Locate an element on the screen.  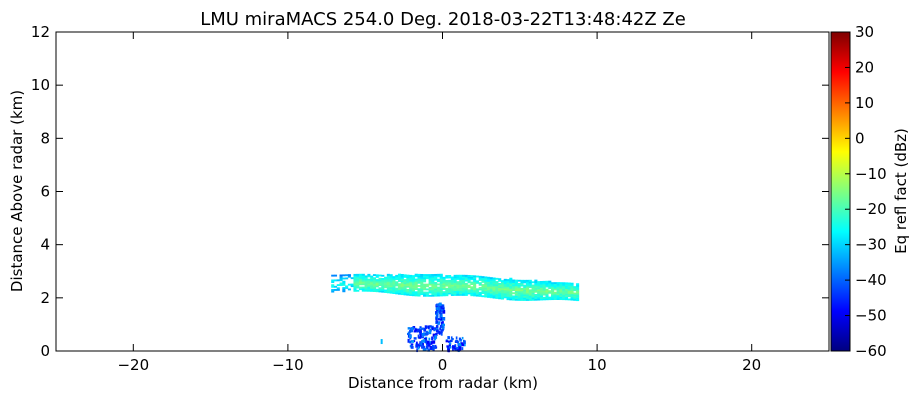
clutter-layer is located at coordinates (423, 327).